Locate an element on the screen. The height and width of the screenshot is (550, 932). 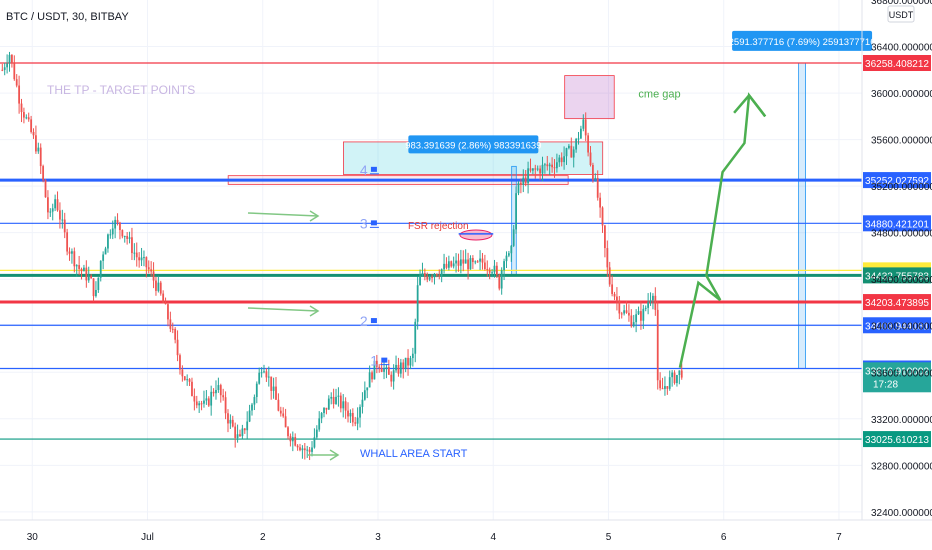
currency-button: USDT is located at coordinates (901, 14).